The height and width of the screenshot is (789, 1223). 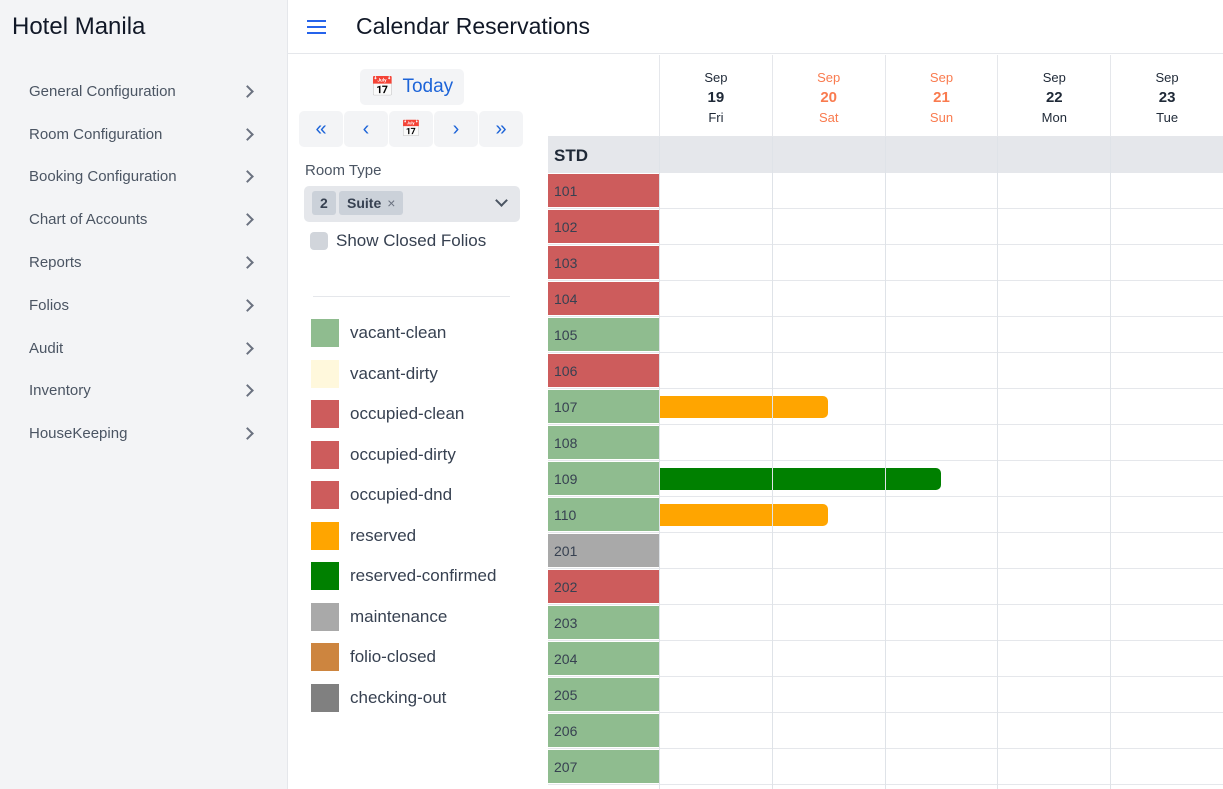 What do you see at coordinates (603, 406) in the screenshot?
I see `room-cell: 107` at bounding box center [603, 406].